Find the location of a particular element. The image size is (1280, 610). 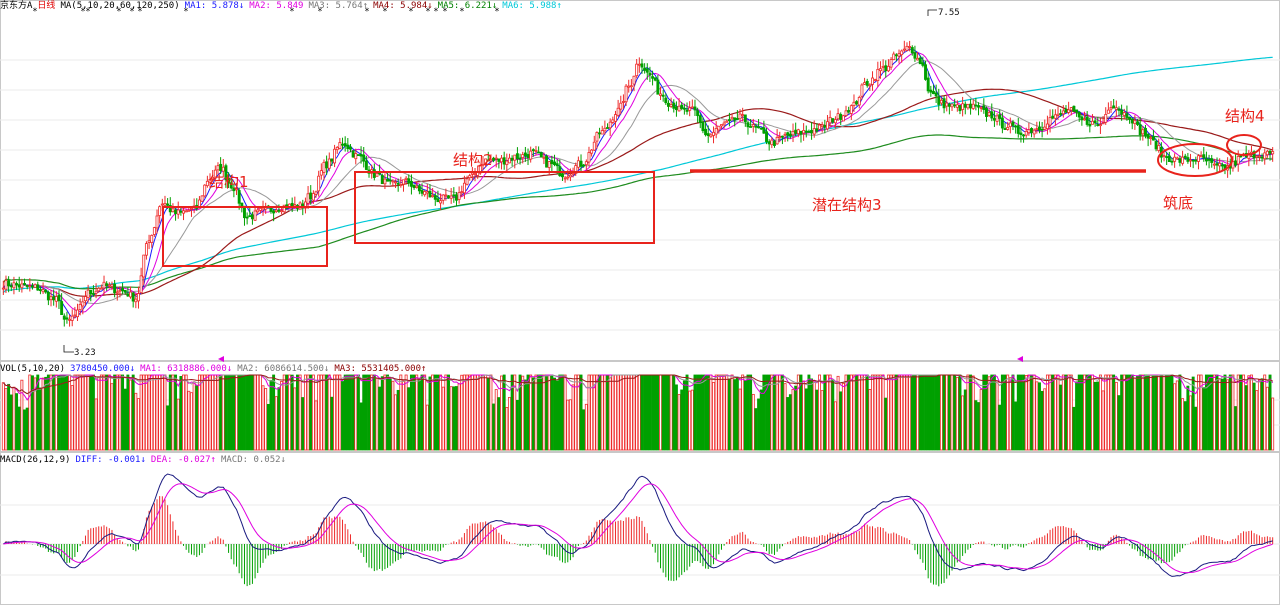

annotation-bottoming: 筑底 is located at coordinates (1178, 203).